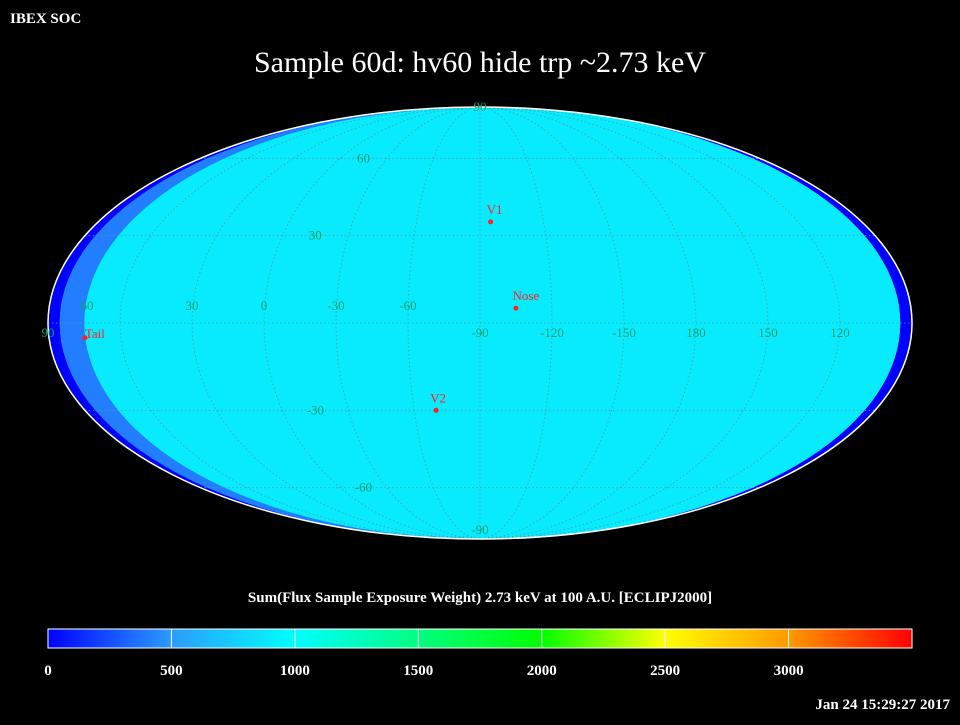  I want to click on colorbar-tick-label: 2000, so click(542, 671).